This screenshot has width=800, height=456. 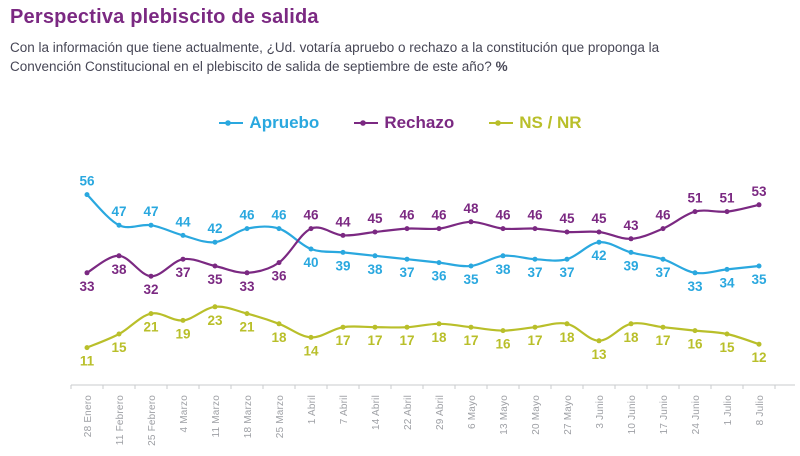 What do you see at coordinates (419, 122) in the screenshot?
I see `legend-label-rechazo: Rechazo` at bounding box center [419, 122].